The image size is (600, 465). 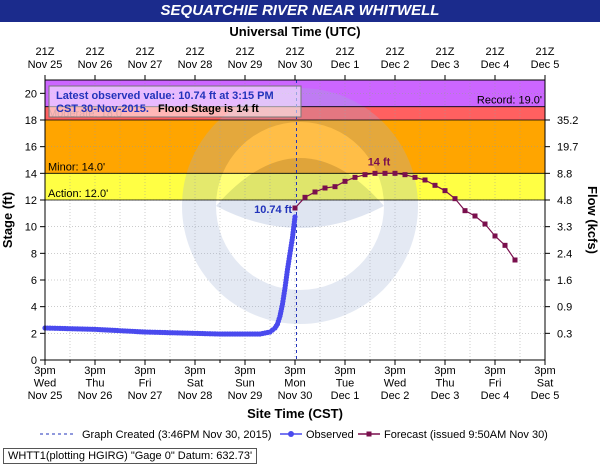 What do you see at coordinates (445, 65) in the screenshot?
I see `x2-tick-label: Dec 3` at bounding box center [445, 65].